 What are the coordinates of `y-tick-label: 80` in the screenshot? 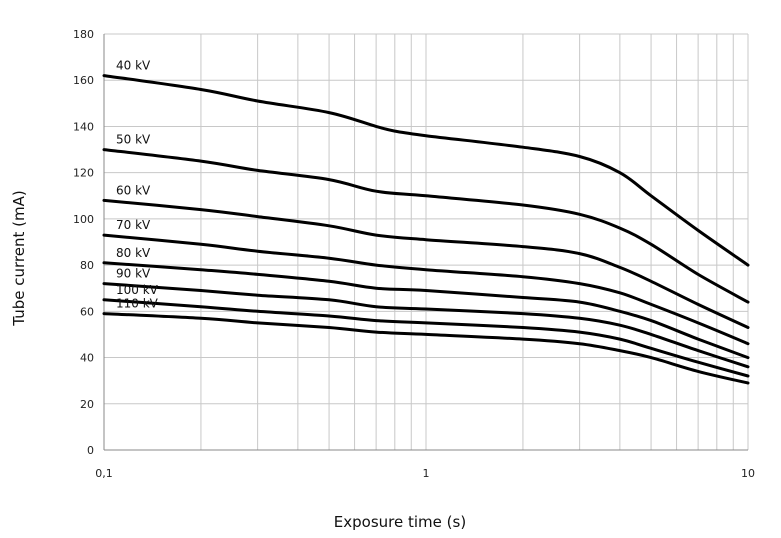 It's located at (87, 265).